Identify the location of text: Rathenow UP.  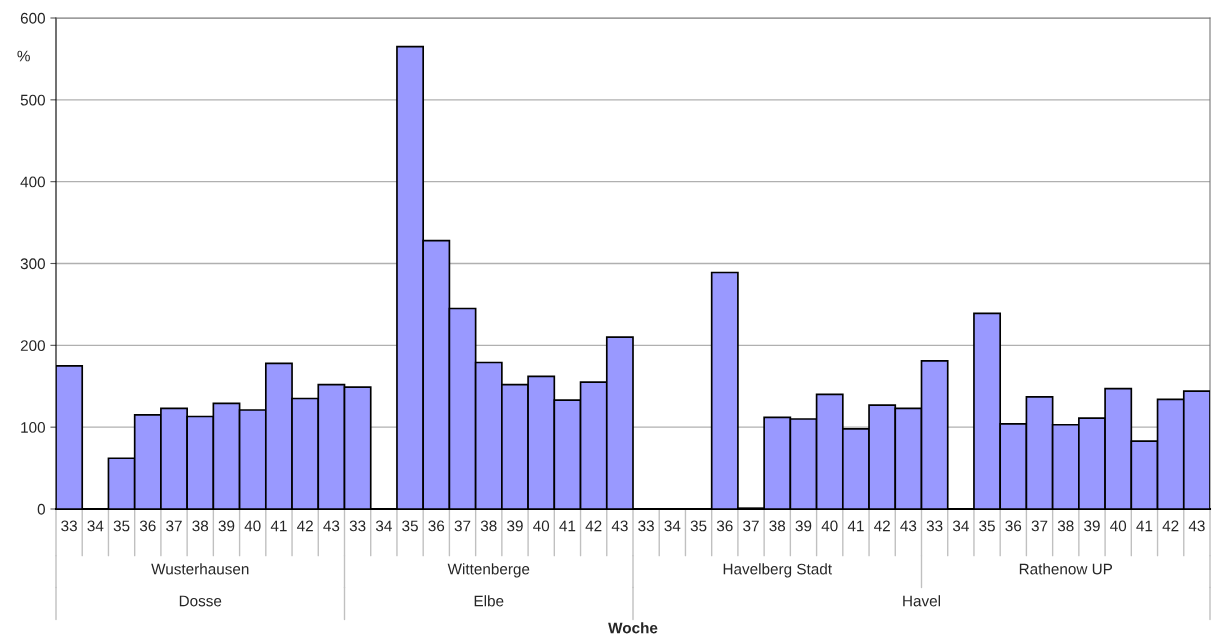
(1066, 569).